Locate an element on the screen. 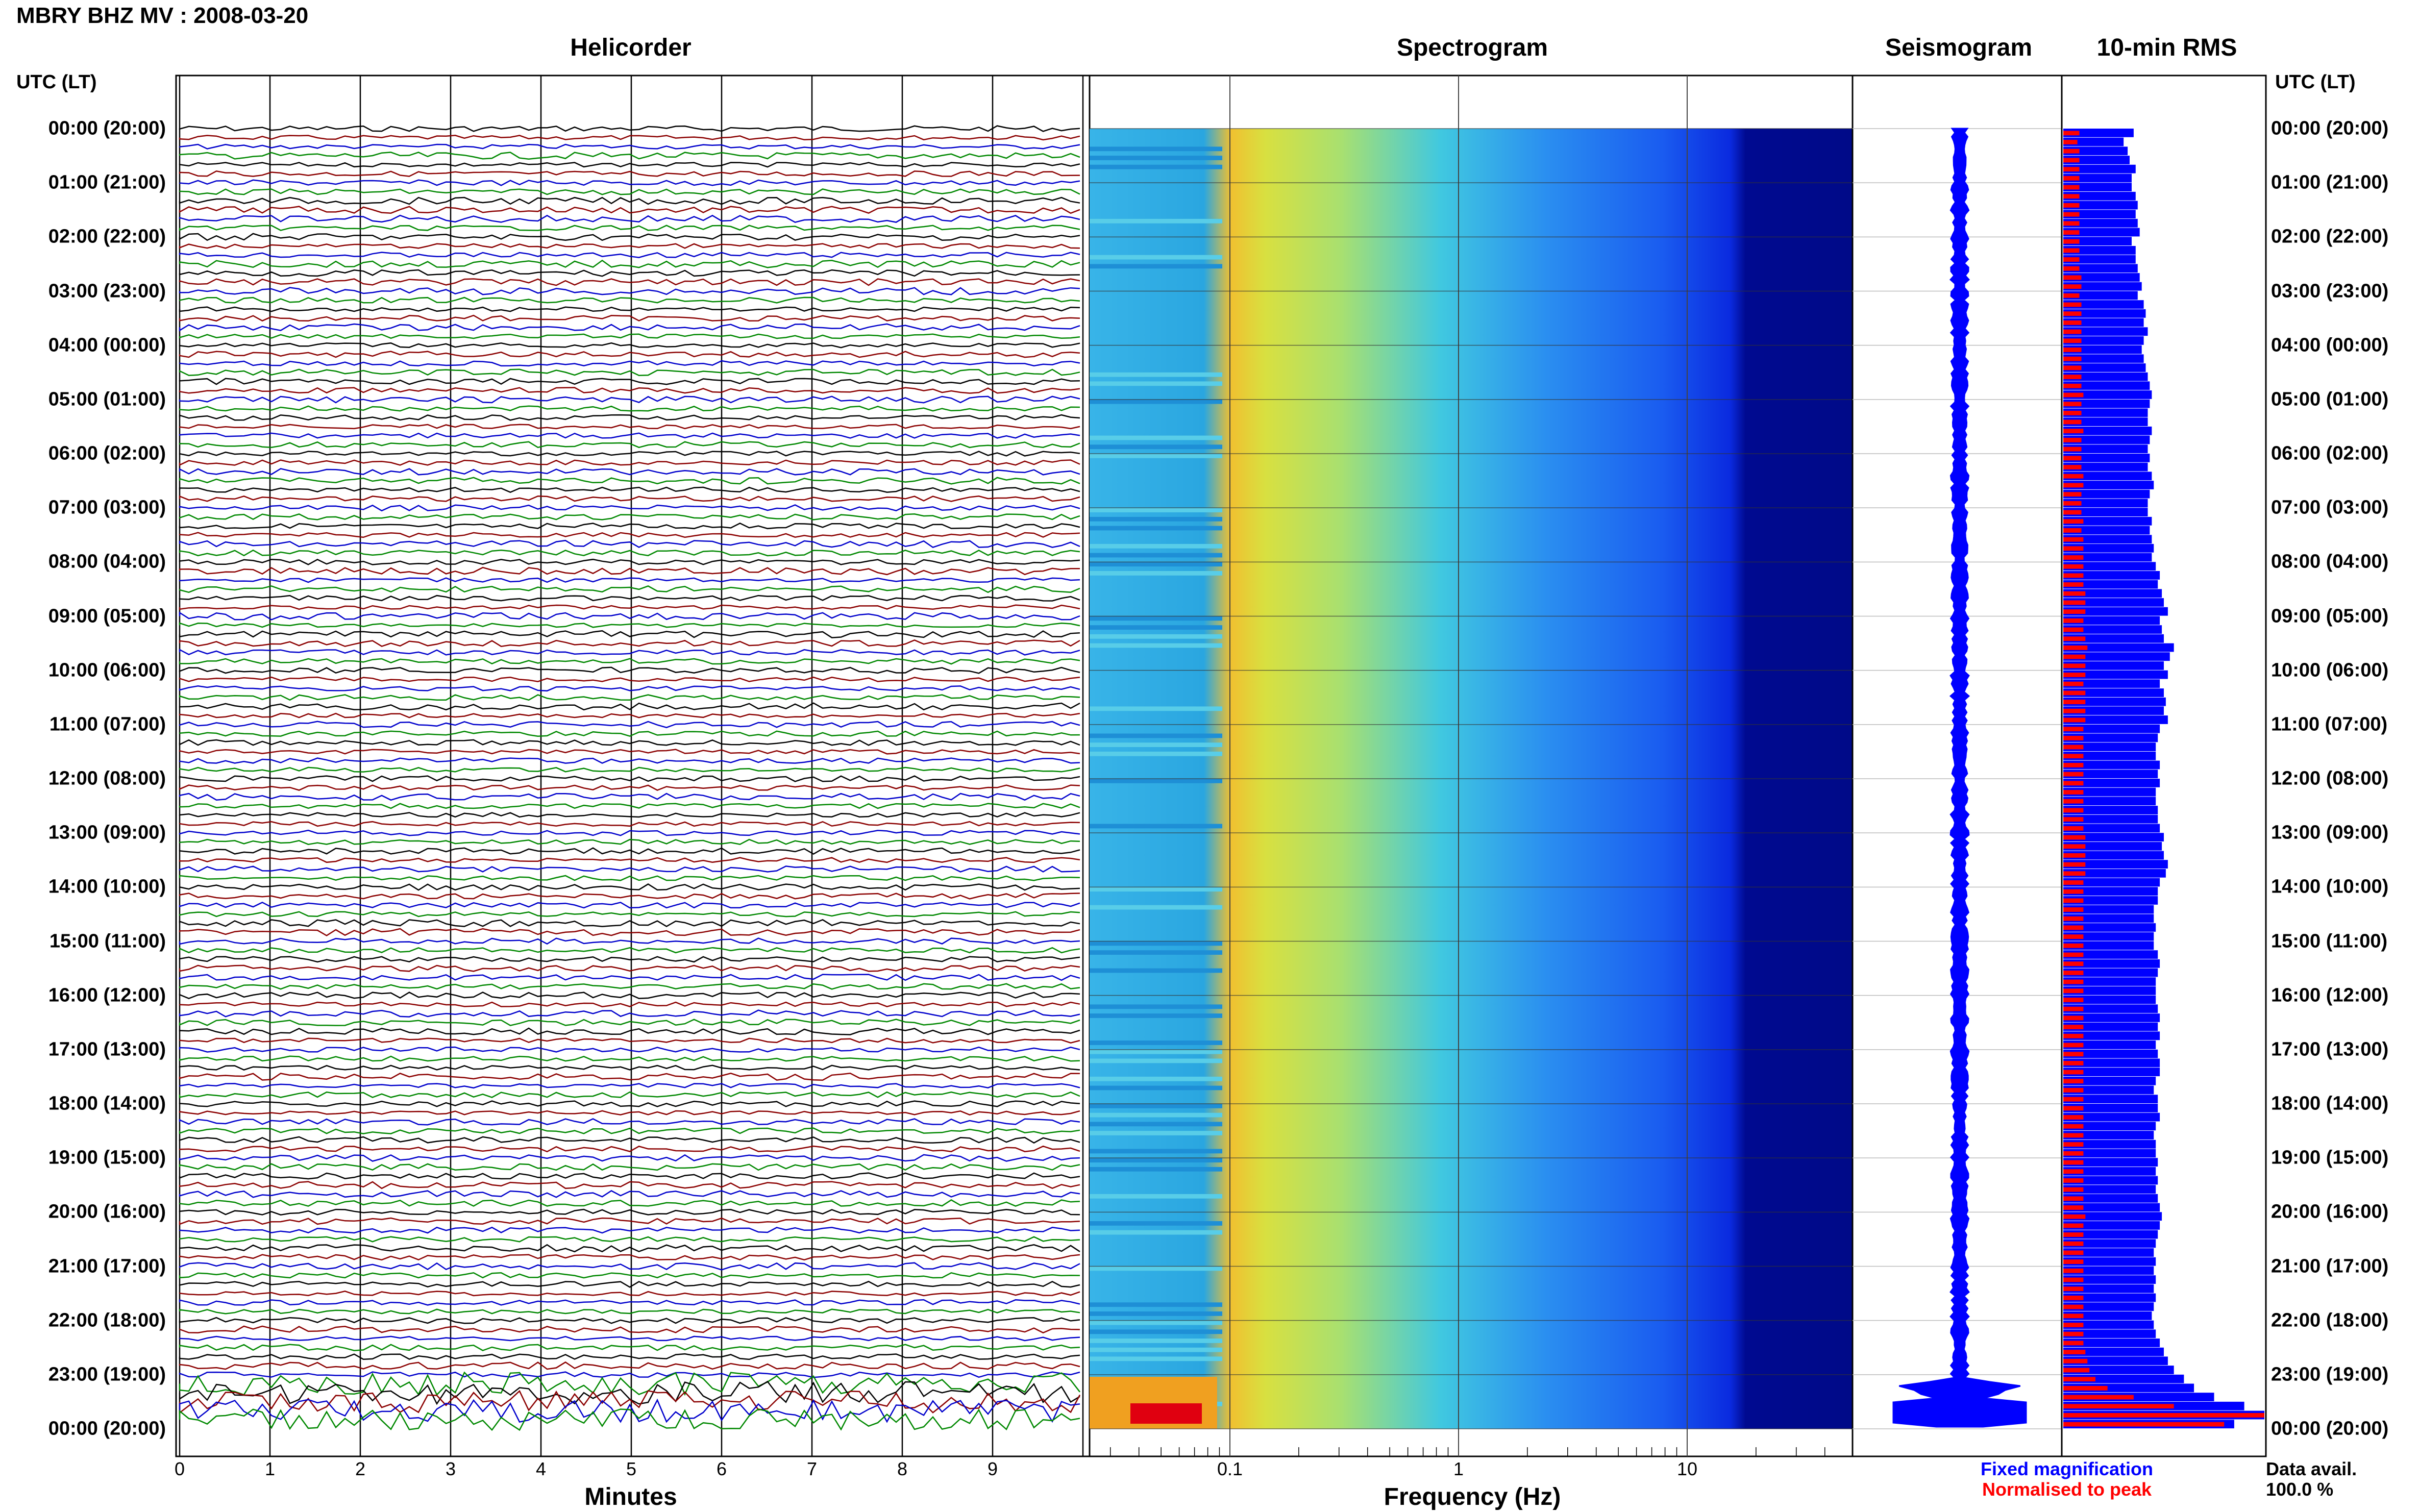  time-label-left: 05:00 (01:00) is located at coordinates (107, 399).